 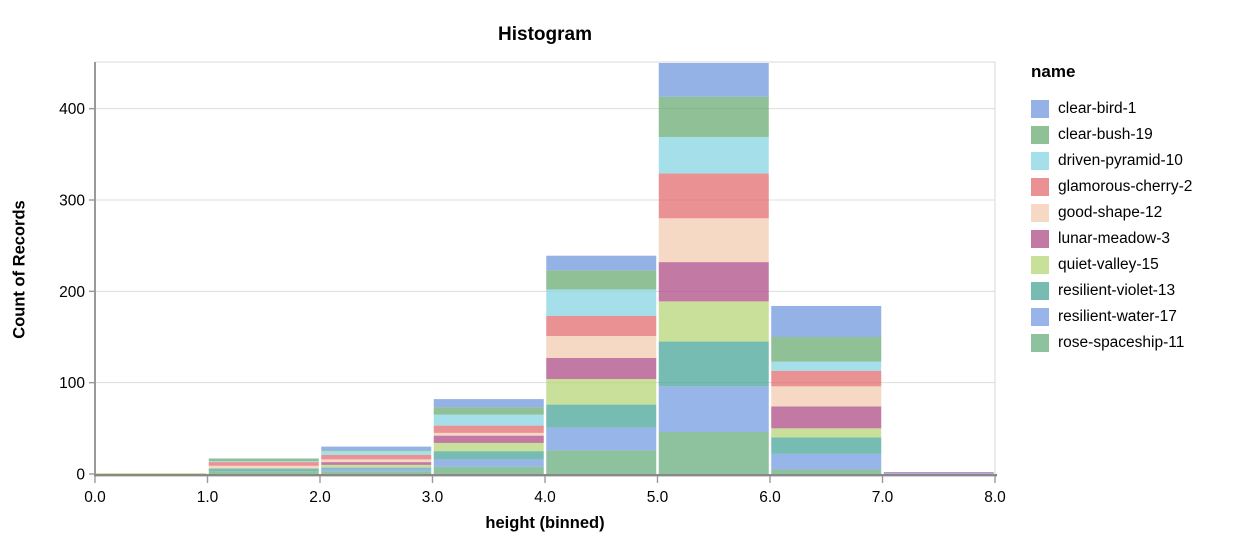 I want to click on legend-label: driven-pyramid-10, so click(x=1120, y=160).